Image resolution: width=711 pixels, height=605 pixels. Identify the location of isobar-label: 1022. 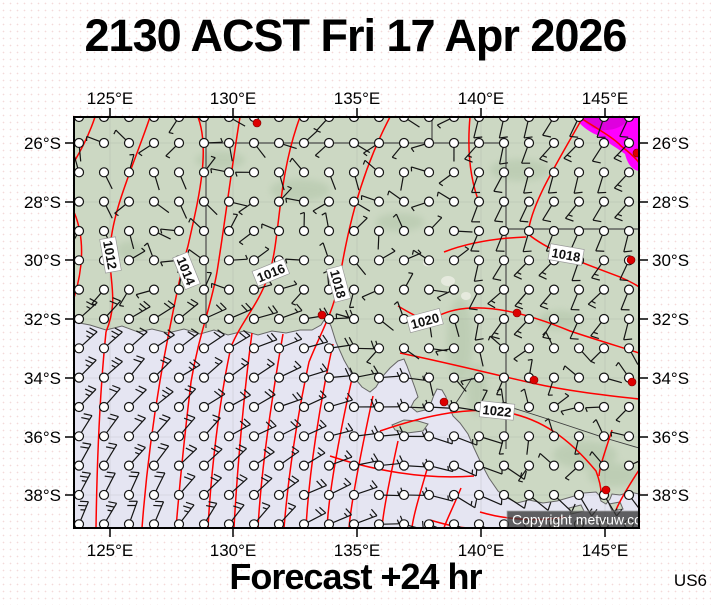
(496, 410).